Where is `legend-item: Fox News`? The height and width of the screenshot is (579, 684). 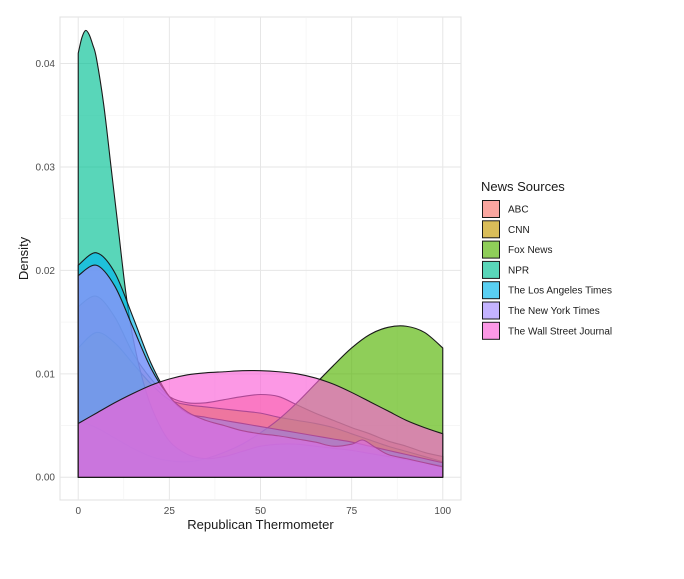
legend-item: Fox News is located at coordinates (517, 249).